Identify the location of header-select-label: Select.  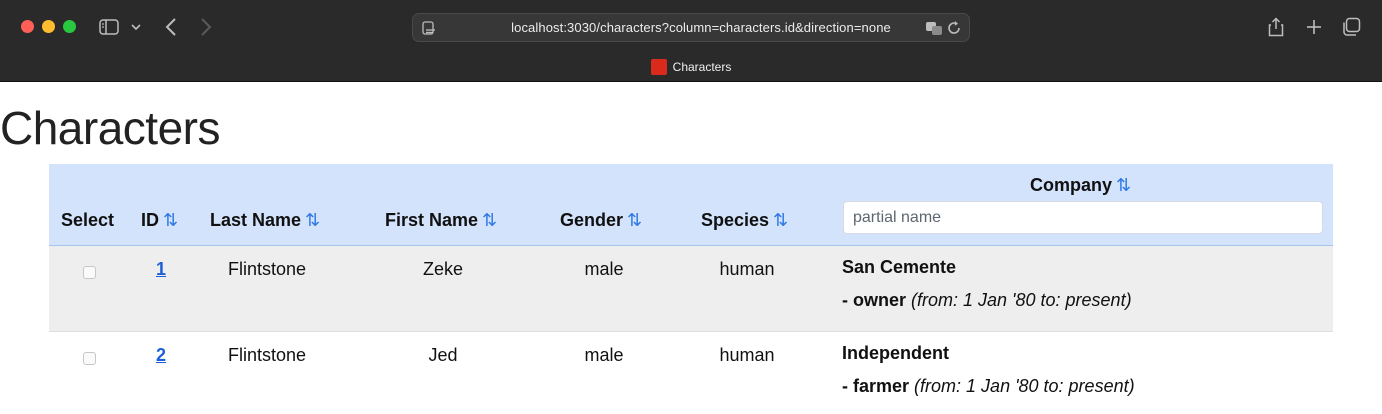
(88, 220).